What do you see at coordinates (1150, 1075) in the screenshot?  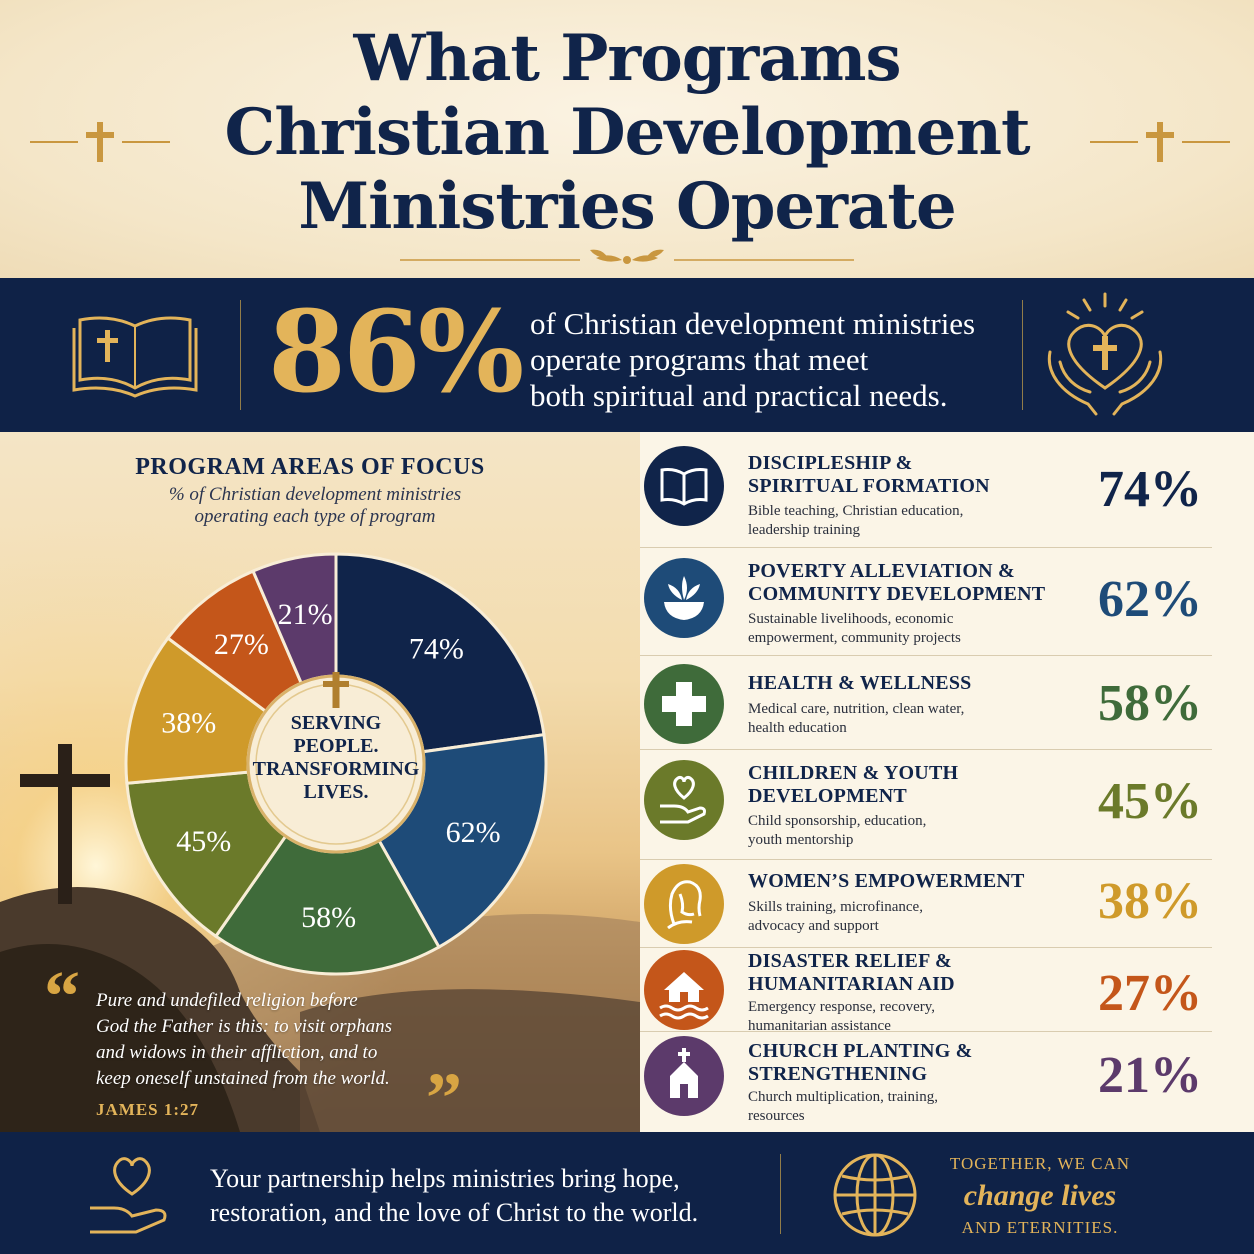 I see `program-percentage: 21%` at bounding box center [1150, 1075].